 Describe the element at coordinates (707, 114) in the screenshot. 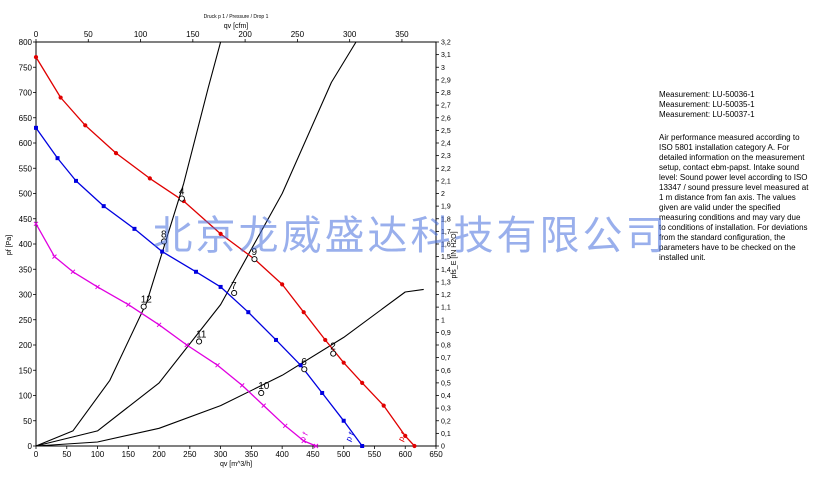

I see `measurement-line-3: Measurement: LU-50037-1` at that location.